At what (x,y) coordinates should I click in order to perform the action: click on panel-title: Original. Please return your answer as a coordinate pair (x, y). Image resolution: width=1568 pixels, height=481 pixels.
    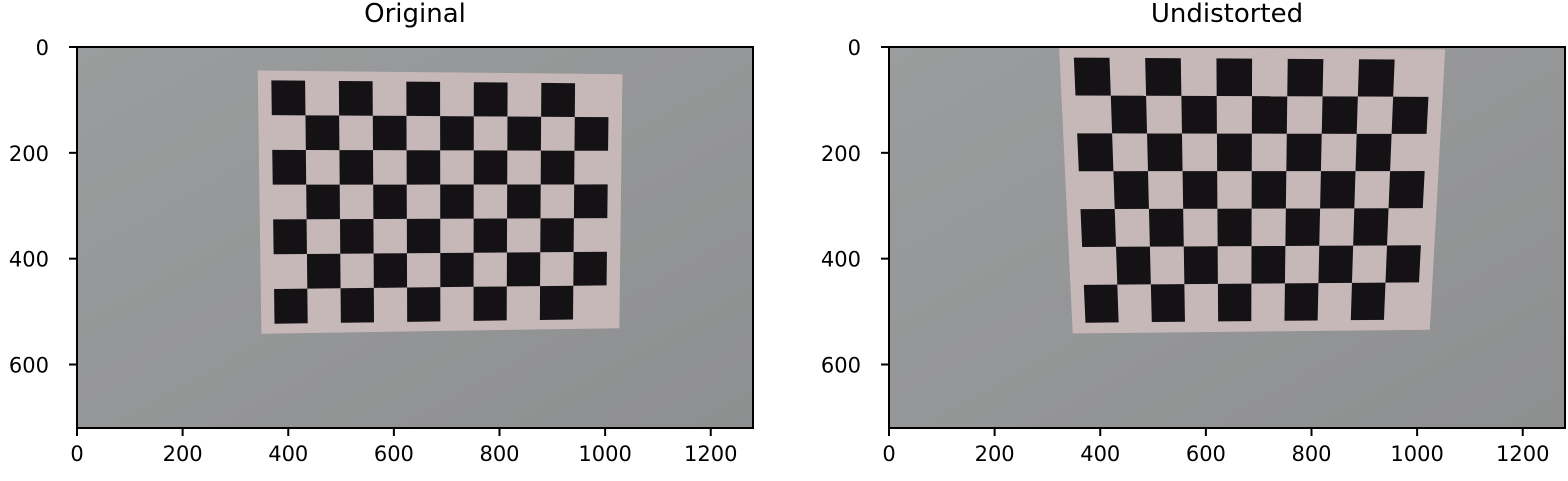
    Looking at the image, I should click on (415, 14).